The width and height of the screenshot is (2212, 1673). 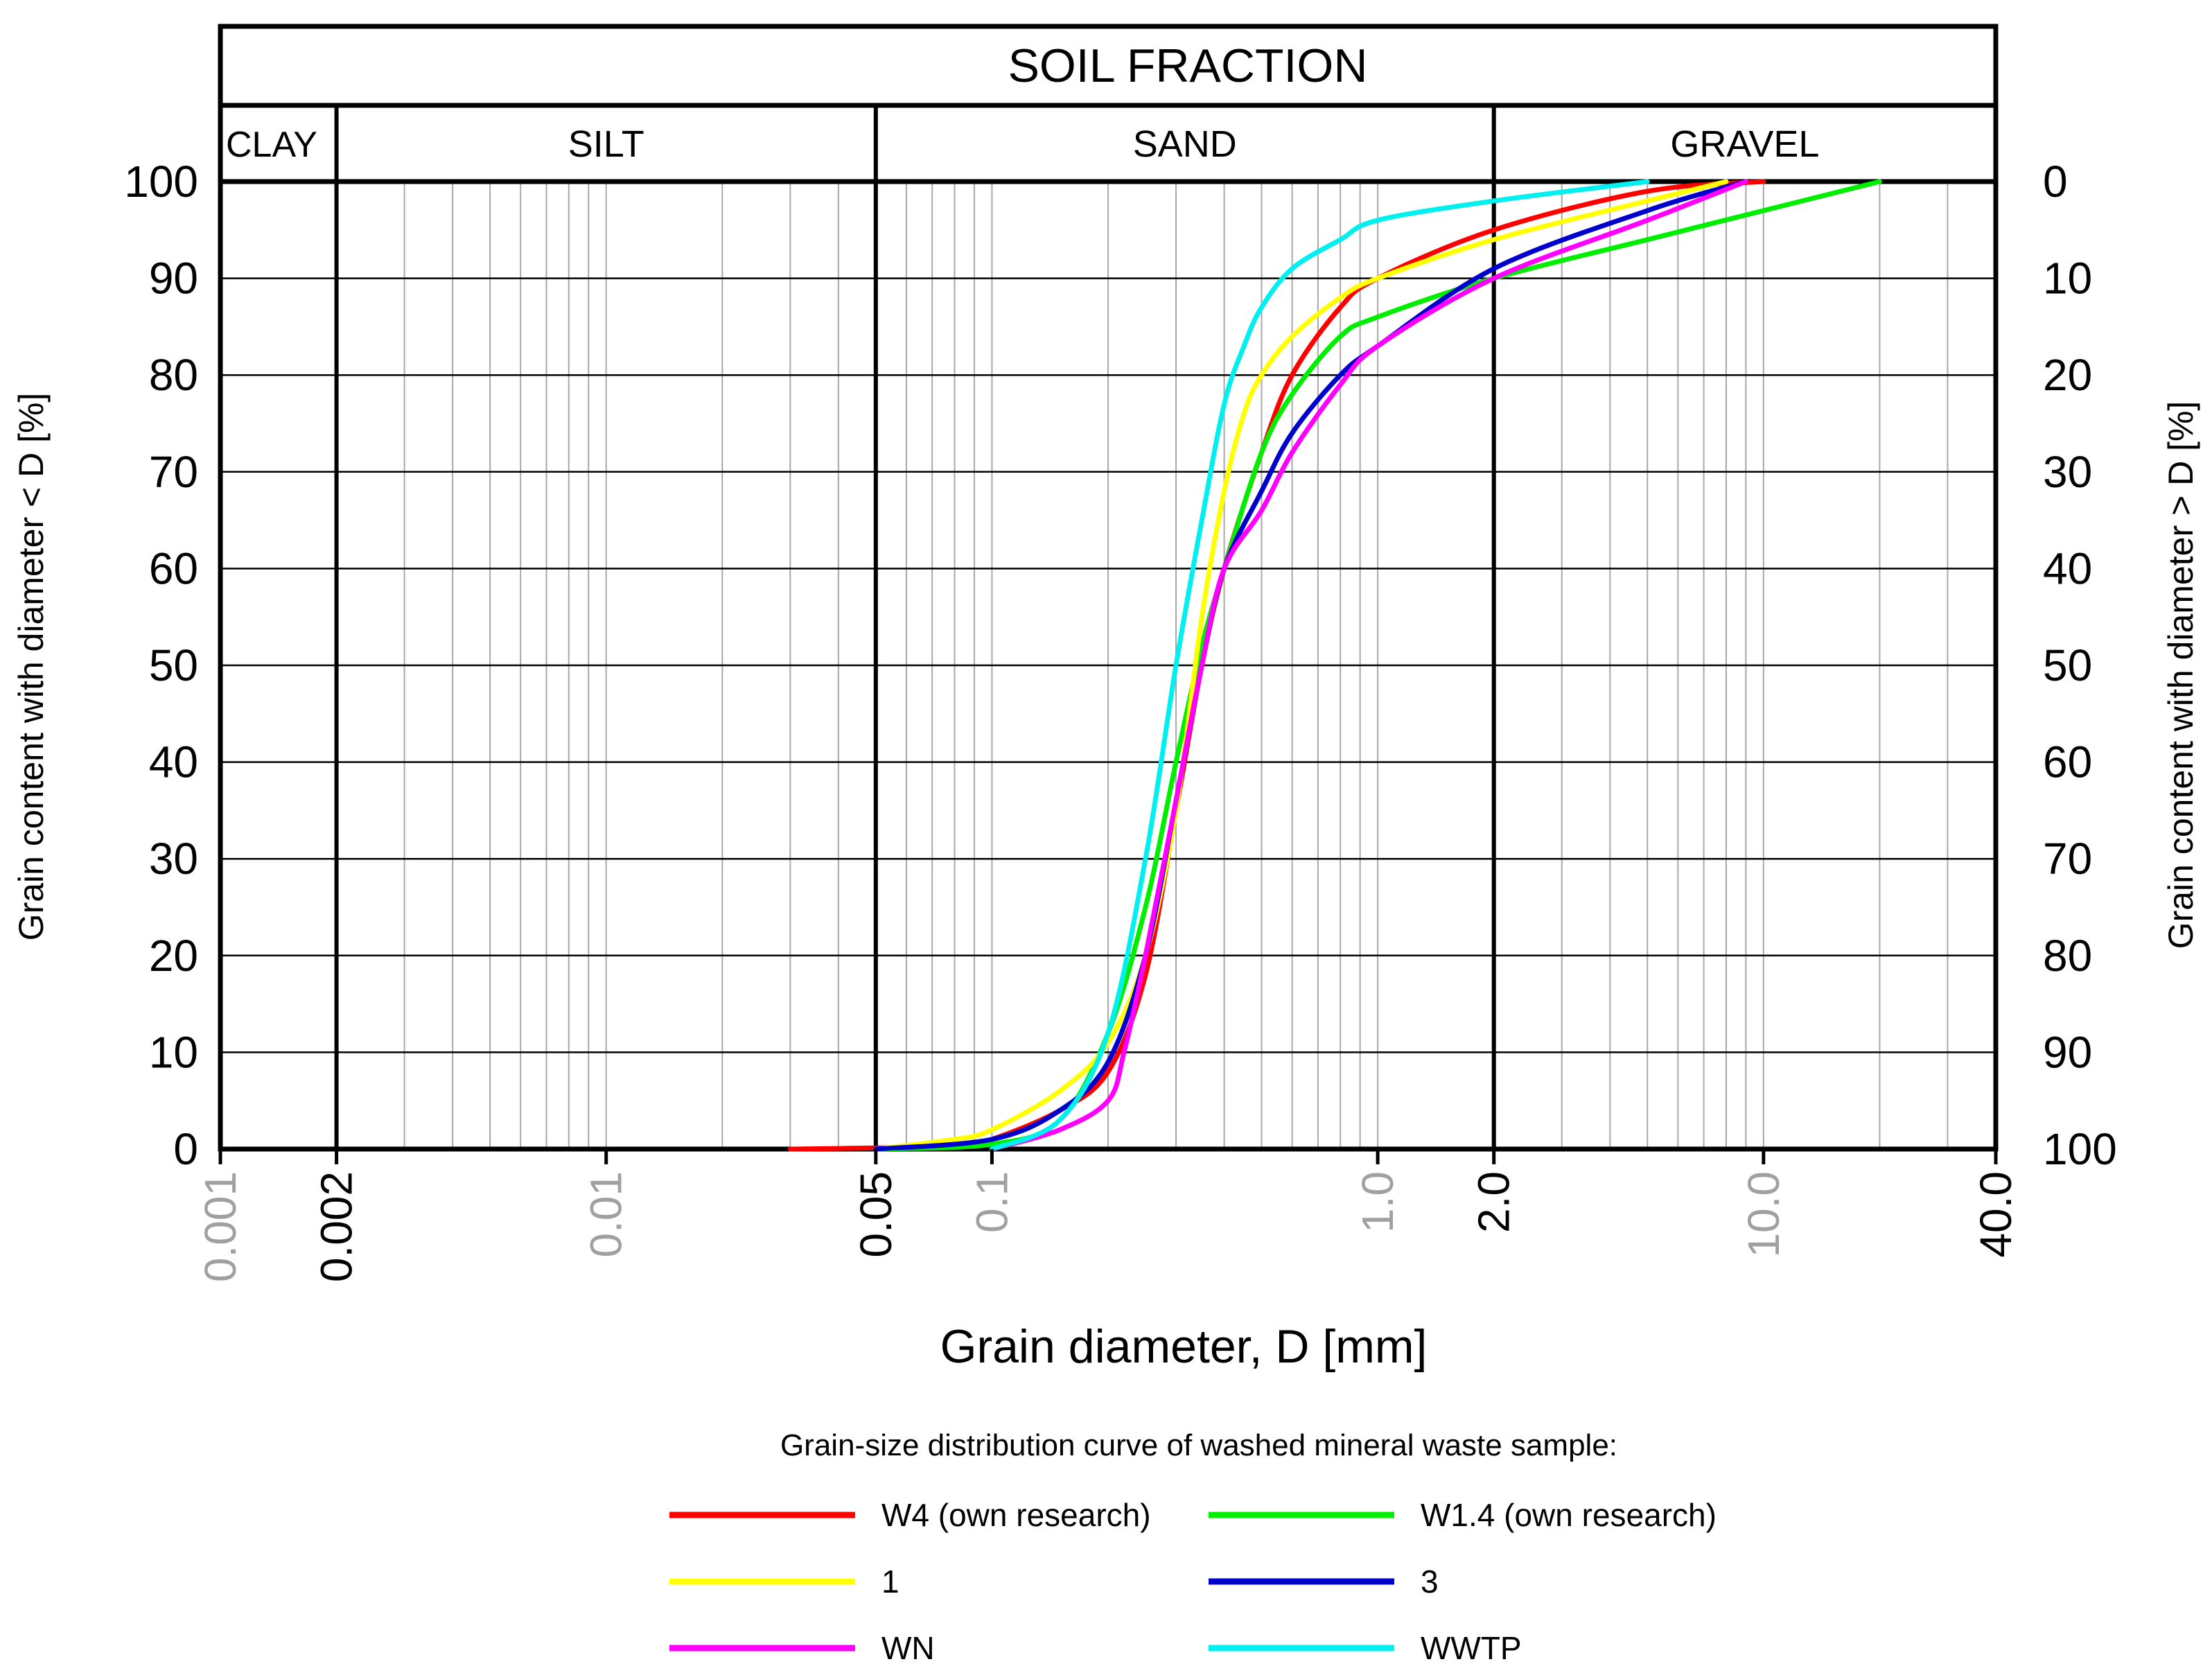 I want to click on y-right-tick-label: 90, so click(x=2067, y=1052).